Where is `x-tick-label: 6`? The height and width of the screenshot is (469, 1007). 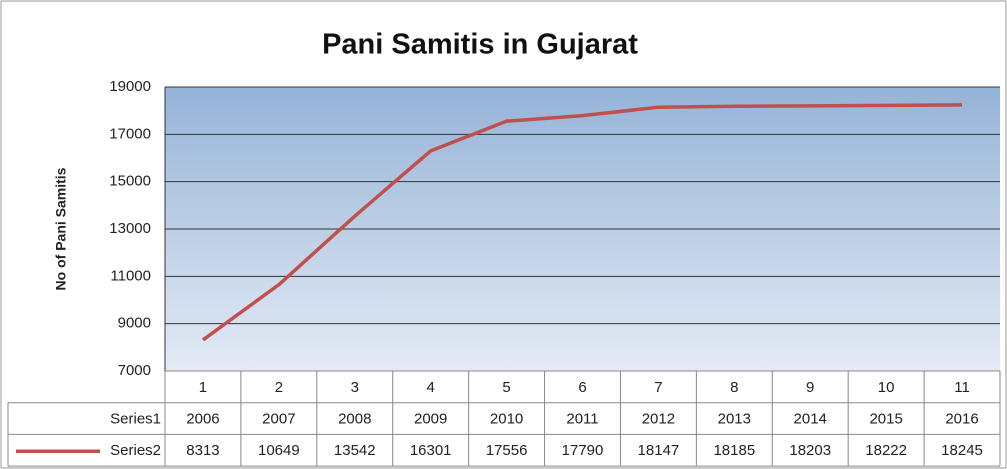 x-tick-label: 6 is located at coordinates (582, 387).